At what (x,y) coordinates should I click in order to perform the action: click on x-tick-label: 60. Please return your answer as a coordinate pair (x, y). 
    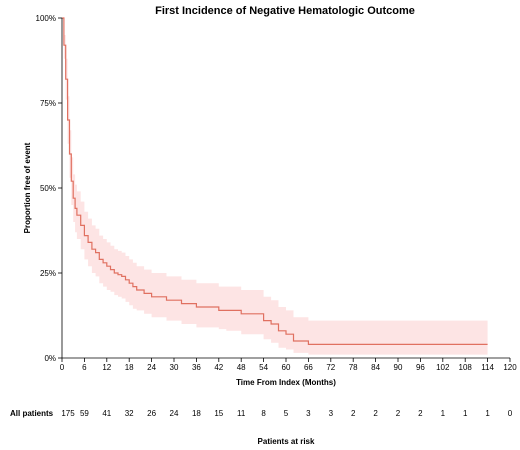
    Looking at the image, I should click on (286, 367).